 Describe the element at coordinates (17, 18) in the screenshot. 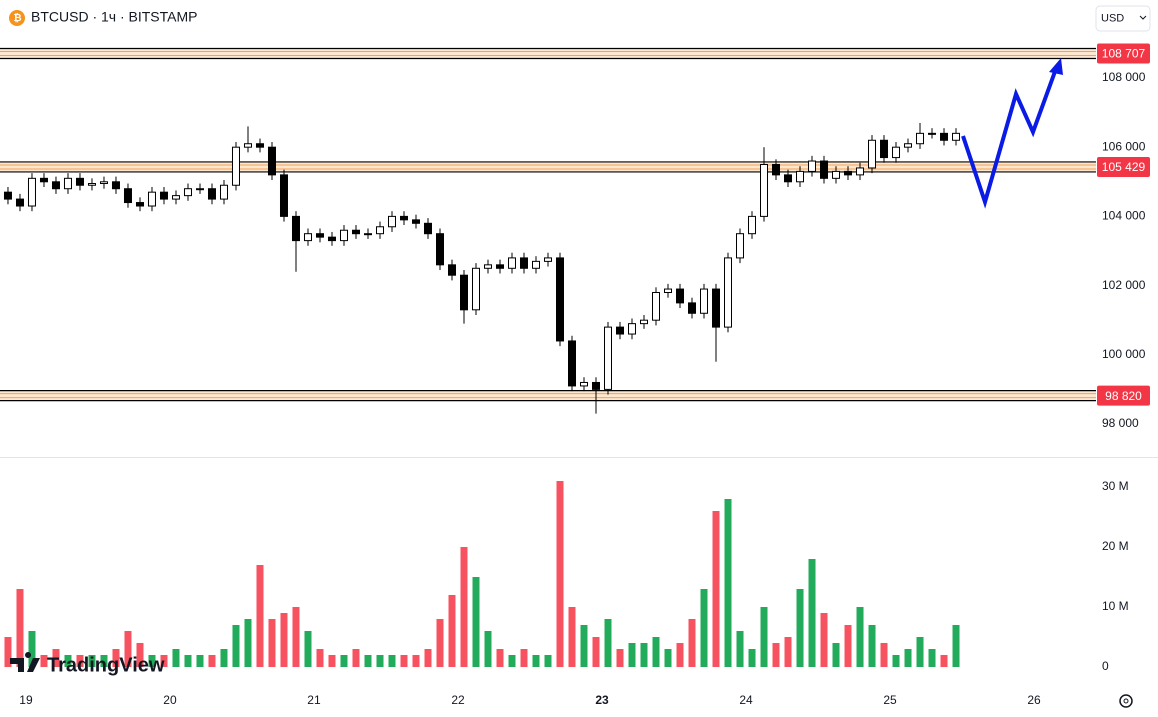

I see `symbol-icon` at that location.